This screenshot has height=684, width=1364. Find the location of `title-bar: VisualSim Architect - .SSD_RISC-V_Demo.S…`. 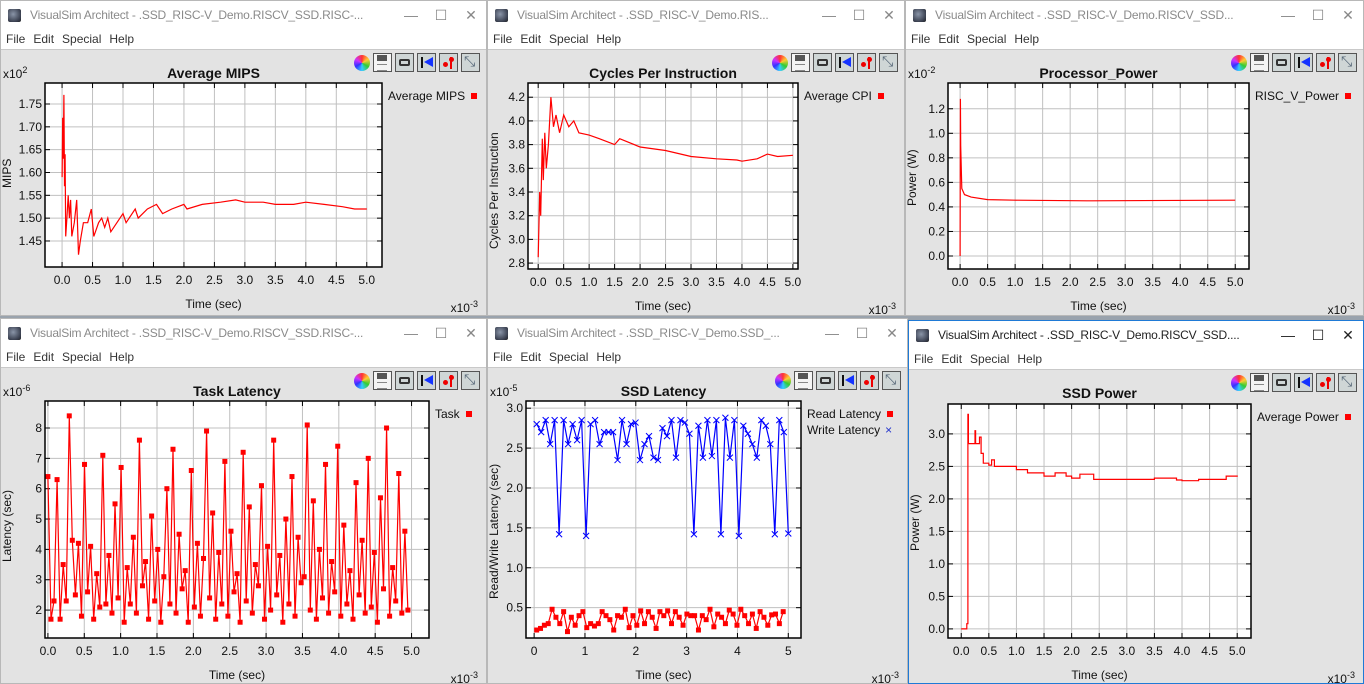

title-bar: VisualSim Architect - .SSD_RISC-V_Demo.S… is located at coordinates (697, 333).